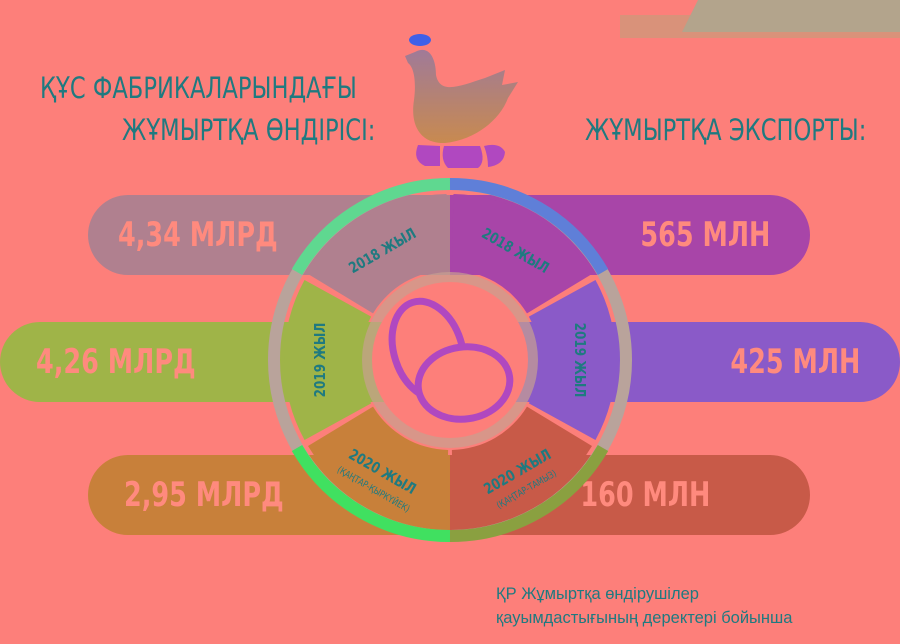 The height and width of the screenshot is (644, 900). I want to click on export-2019-year: 2019 ЖЫЛ, so click(580, 360).